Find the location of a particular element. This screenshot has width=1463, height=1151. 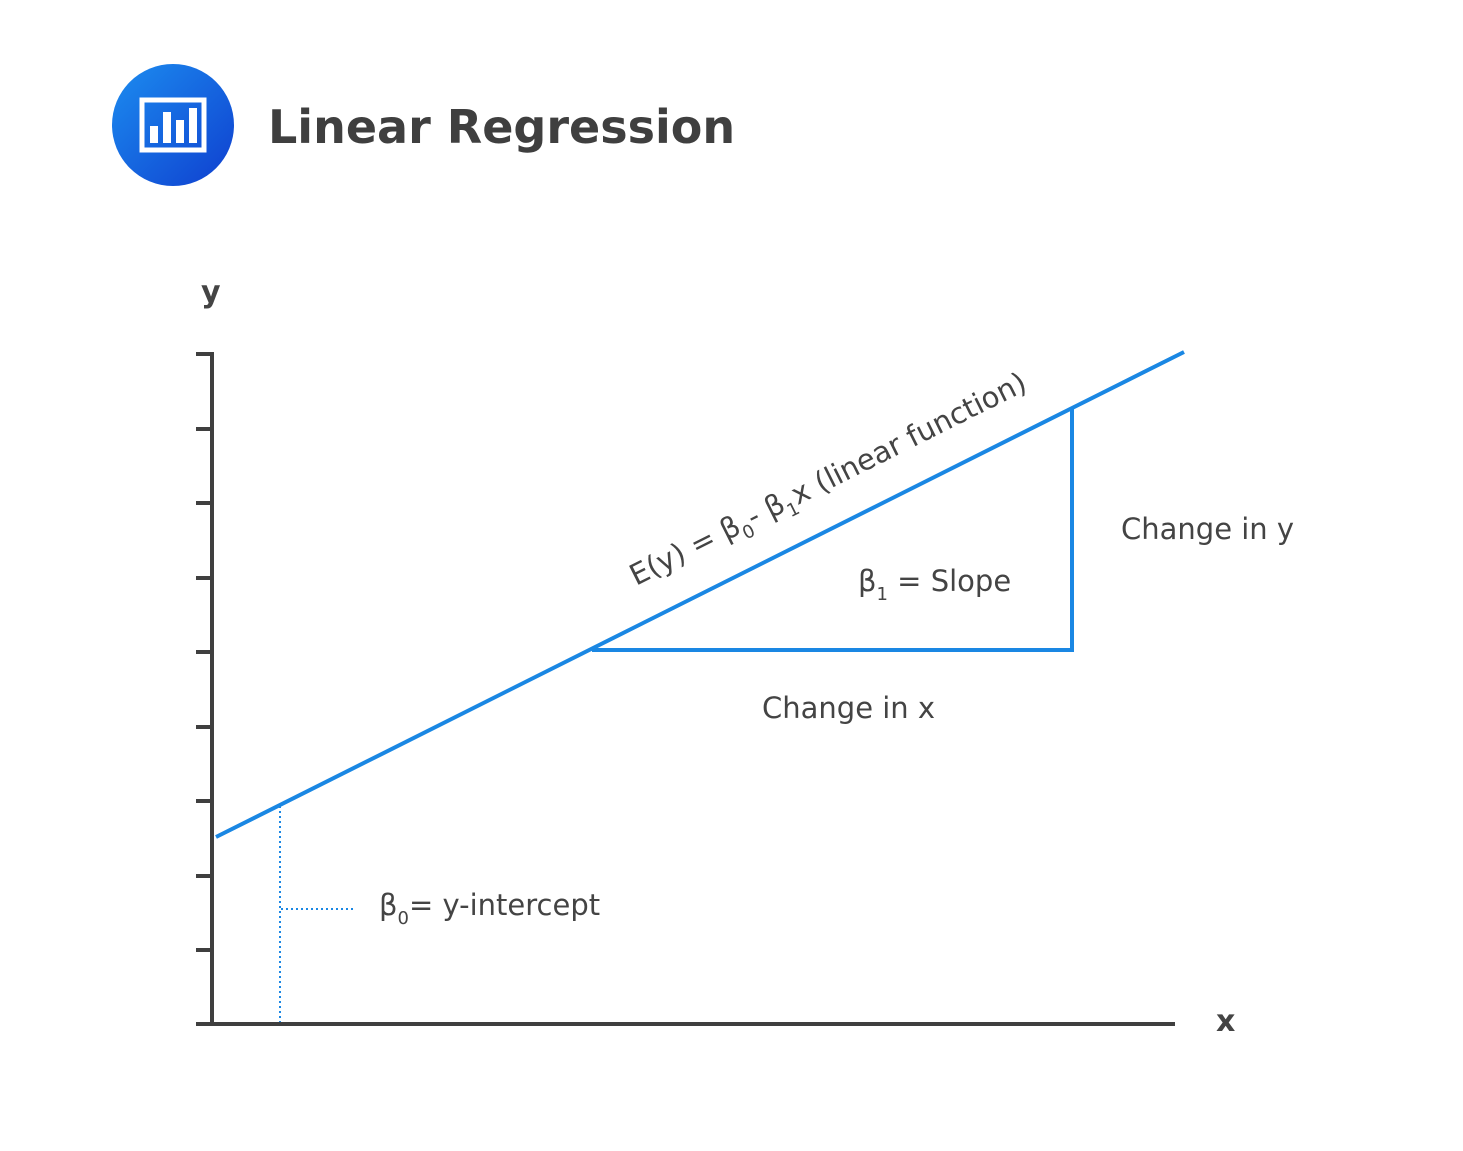

slope-triangle is located at coordinates (833, 530).